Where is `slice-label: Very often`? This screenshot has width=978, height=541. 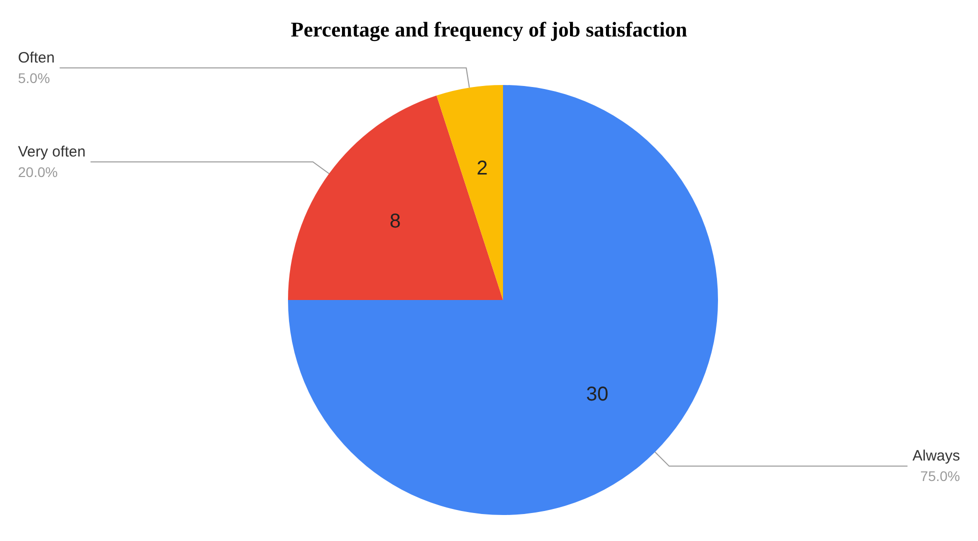 slice-label: Very often is located at coordinates (52, 151).